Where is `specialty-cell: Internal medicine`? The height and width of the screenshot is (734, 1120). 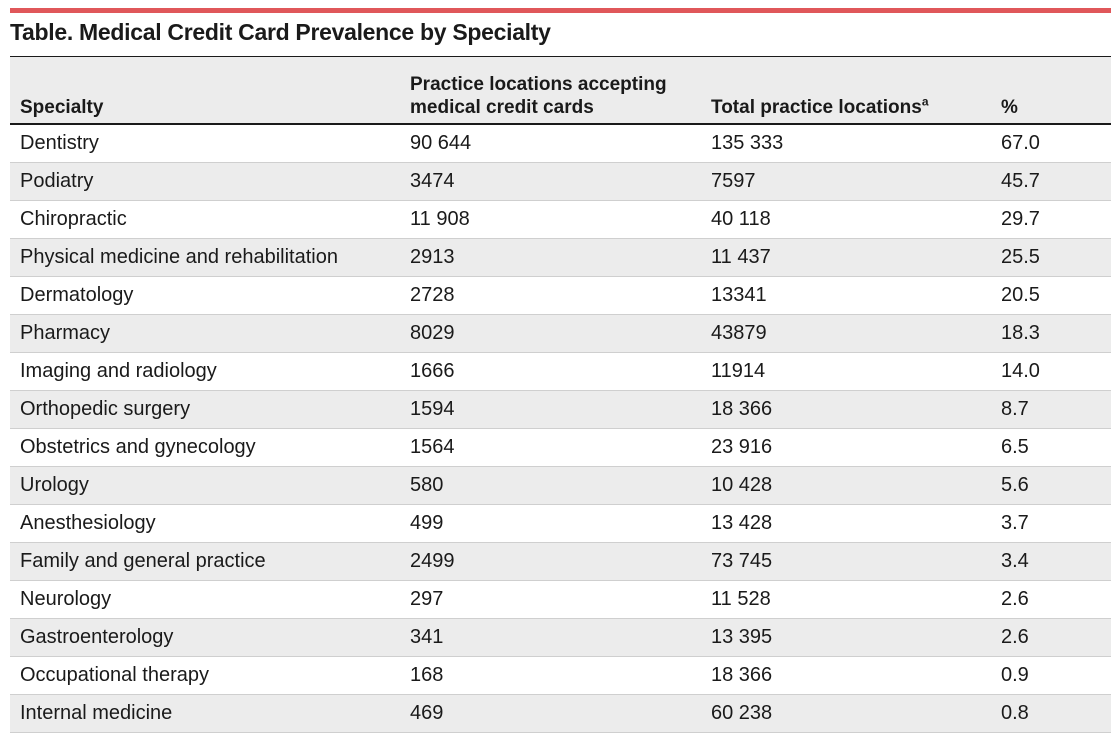
specialty-cell: Internal medicine is located at coordinates (205, 713).